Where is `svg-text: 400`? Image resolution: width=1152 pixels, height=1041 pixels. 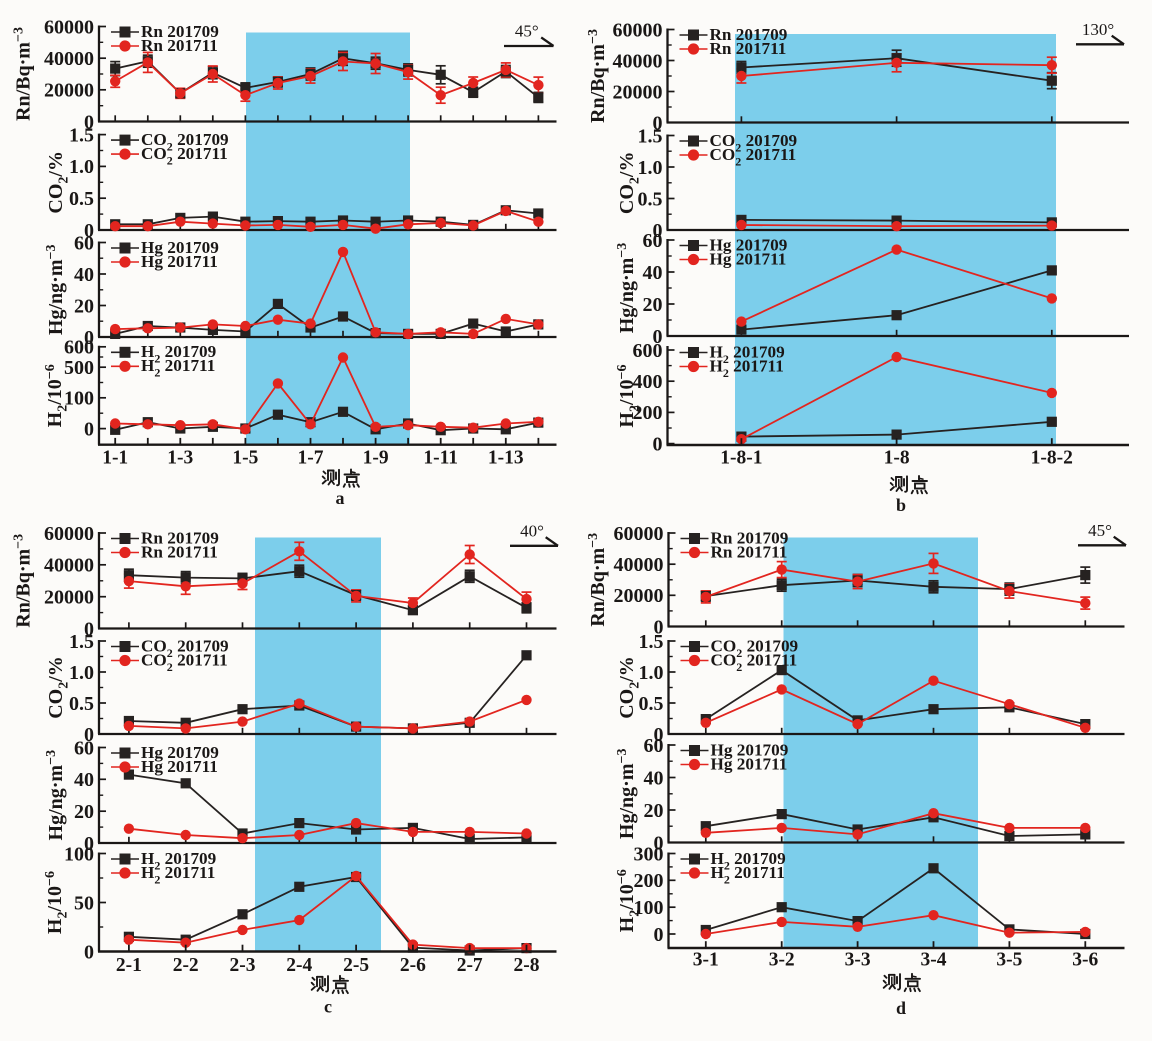
svg-text: 400 is located at coordinates (648, 382).